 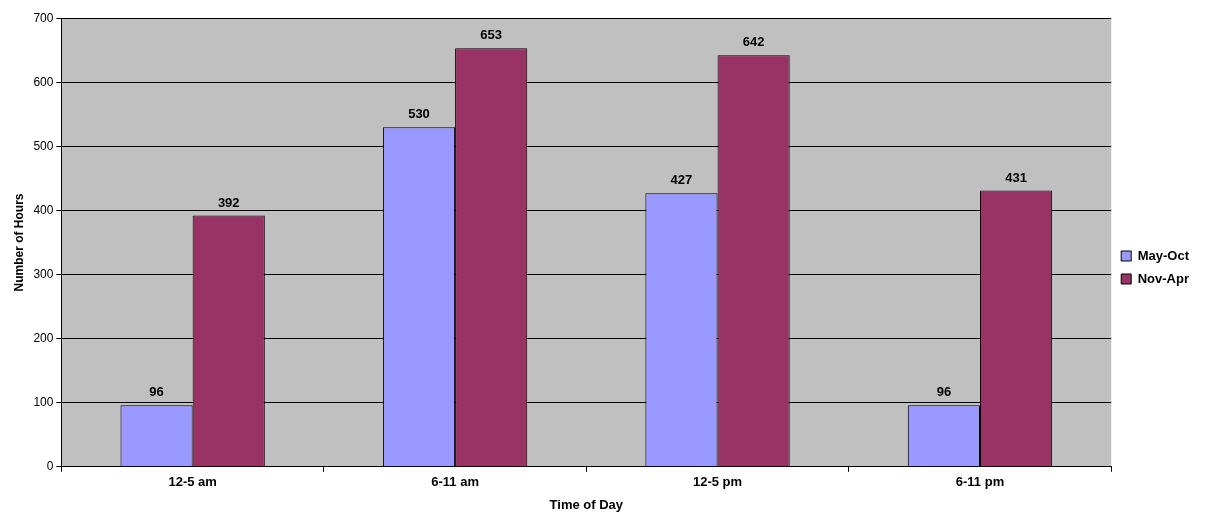 What do you see at coordinates (980, 482) in the screenshot?
I see `x-tick-label: 6-11 pm` at bounding box center [980, 482].